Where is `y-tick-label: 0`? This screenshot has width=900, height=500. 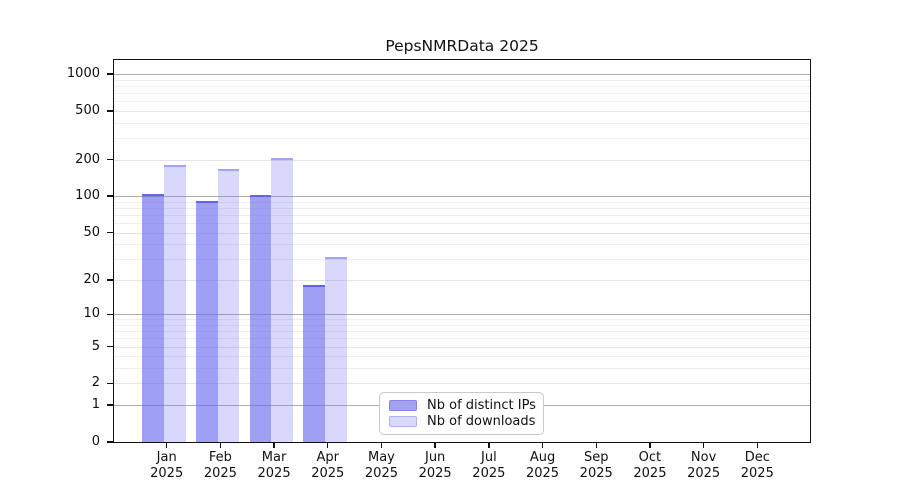 y-tick-label: 0 is located at coordinates (95, 441).